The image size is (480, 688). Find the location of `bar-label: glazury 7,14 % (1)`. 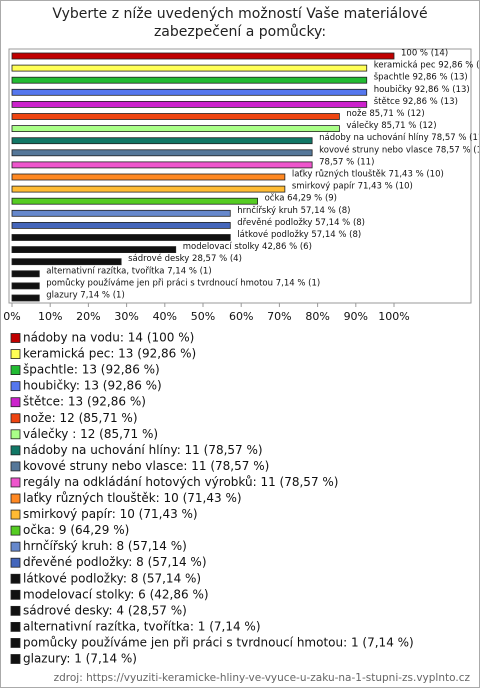

bar-label: glazury 7,14 % (1) is located at coordinates (85, 296).